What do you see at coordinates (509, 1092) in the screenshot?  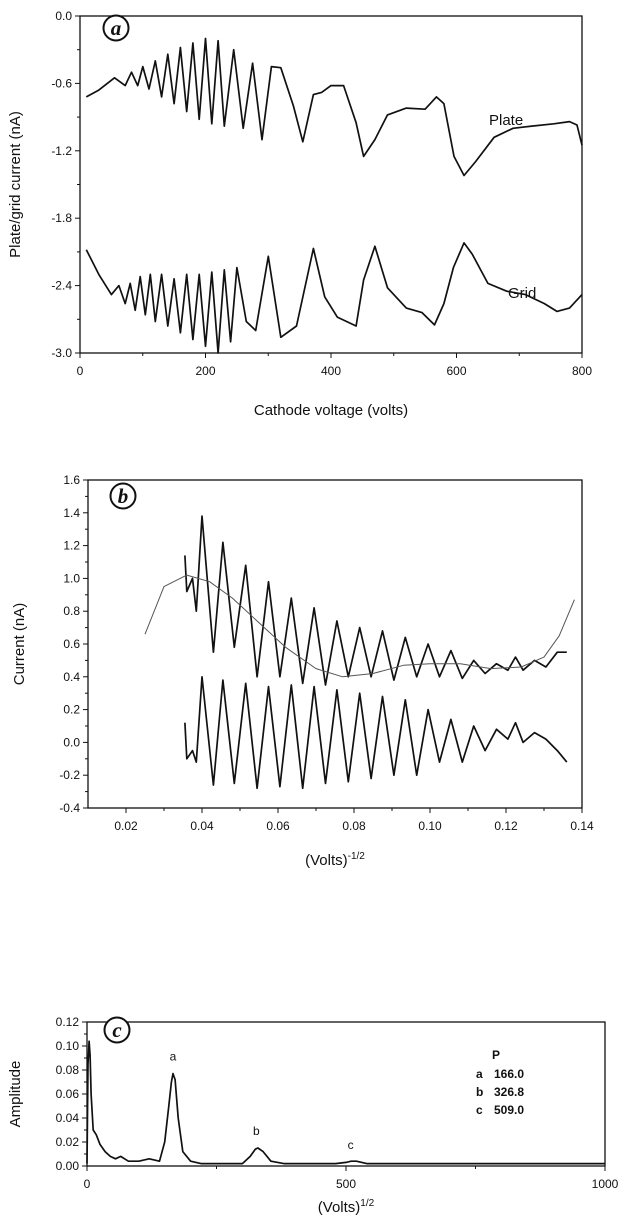 I see `table-row-value: 326.8` at bounding box center [509, 1092].